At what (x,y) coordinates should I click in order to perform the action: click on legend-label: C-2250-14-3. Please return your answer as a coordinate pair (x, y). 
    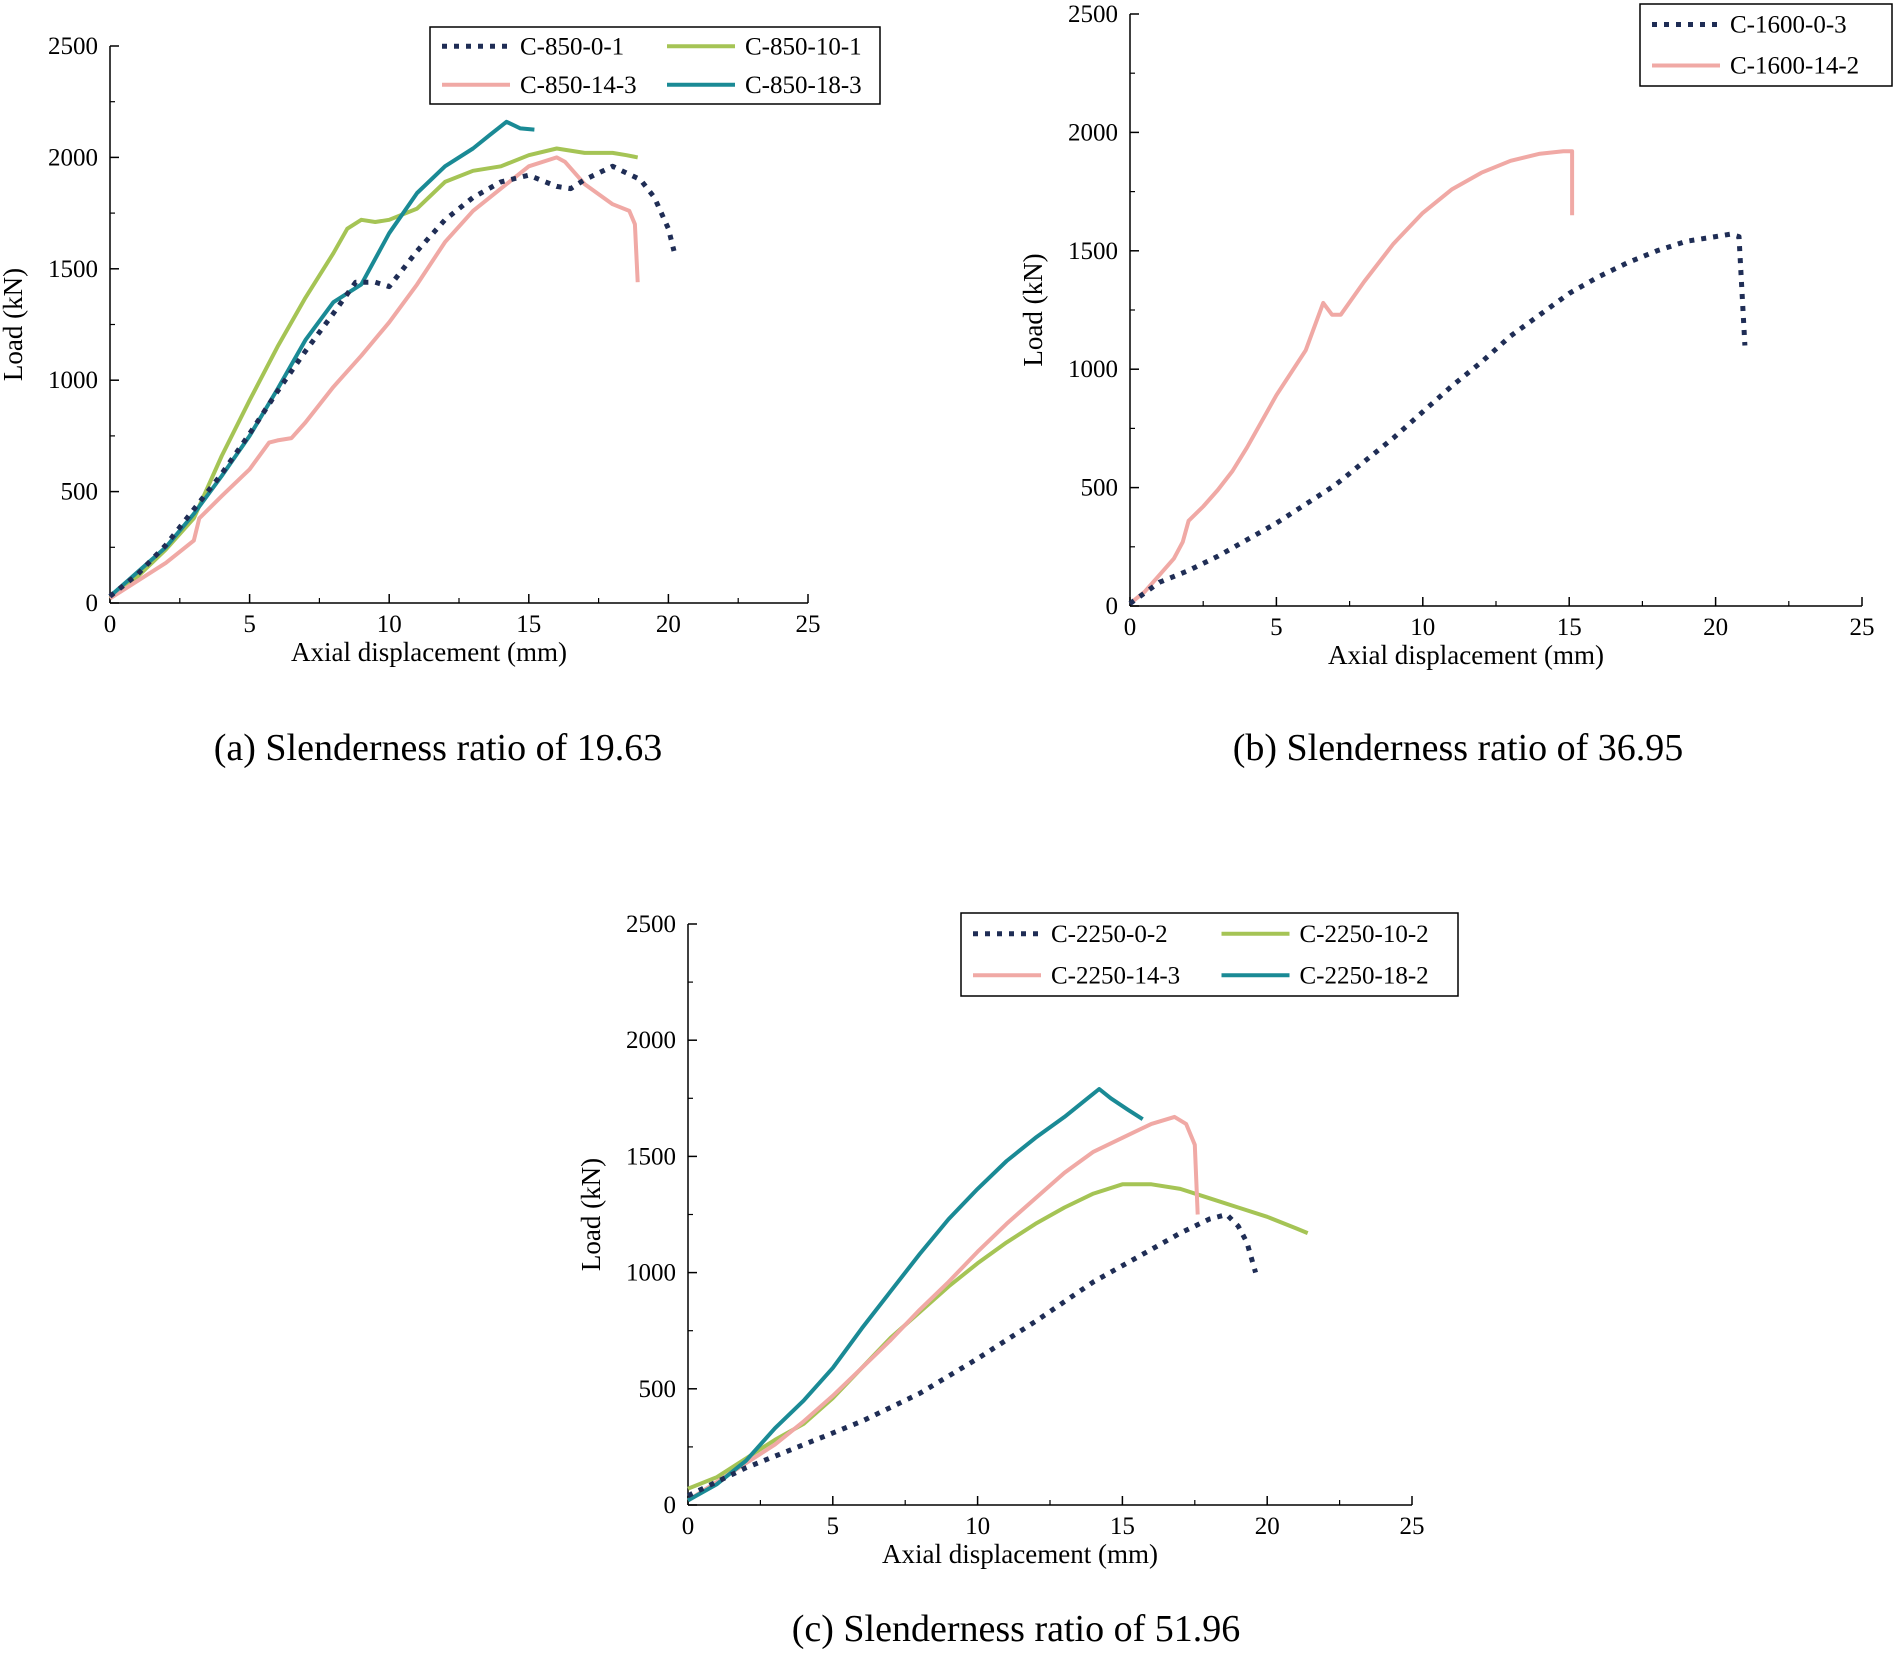
    Looking at the image, I should click on (1115, 975).